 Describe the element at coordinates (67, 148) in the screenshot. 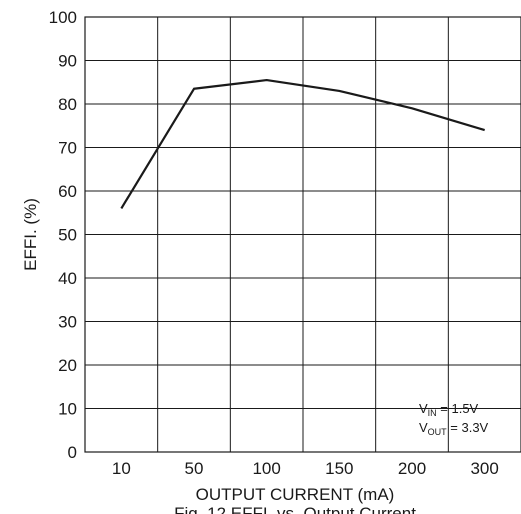

I see `y-tick-label: 70` at that location.